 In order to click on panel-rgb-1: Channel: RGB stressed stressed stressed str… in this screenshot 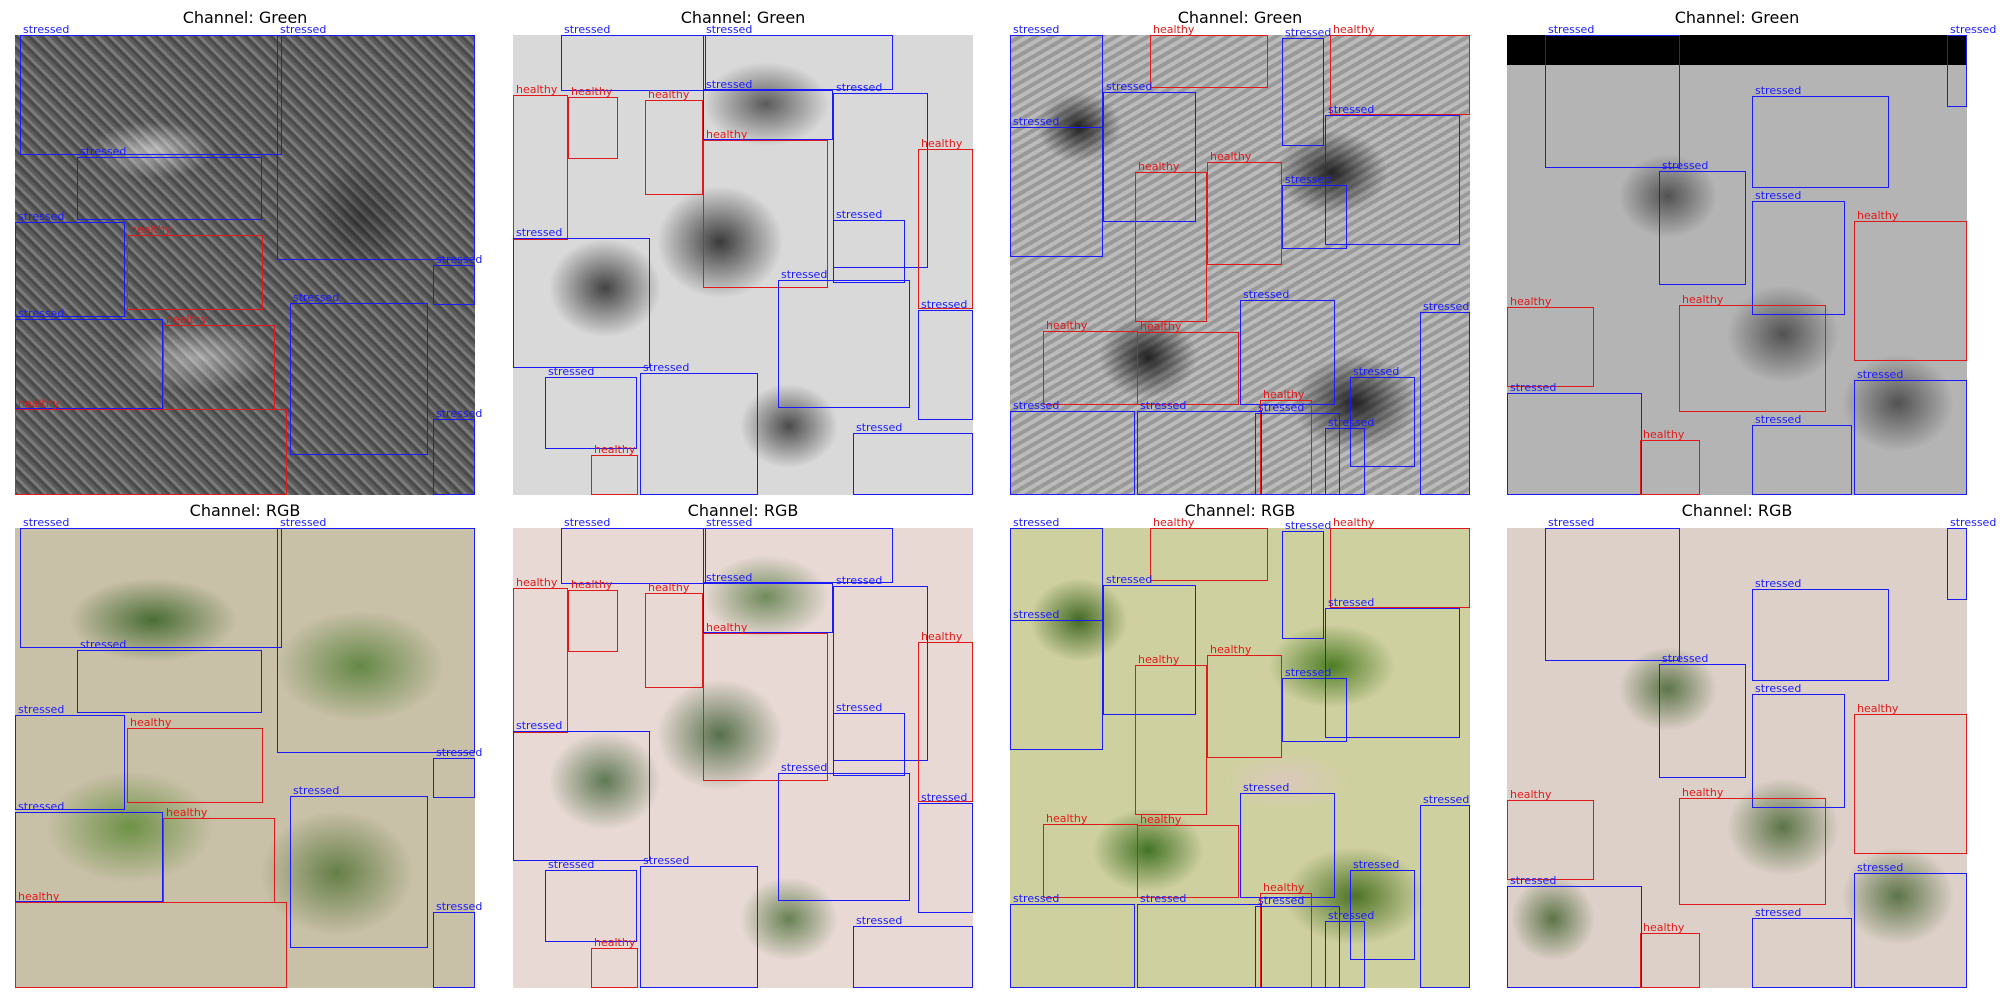, I will do `click(248, 744)`.